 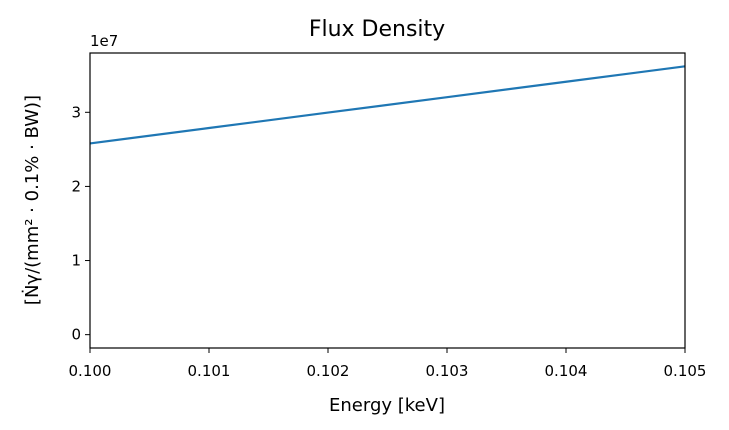 What do you see at coordinates (104, 41) in the screenshot?
I see `y-axis-offset-label: 1e7` at bounding box center [104, 41].